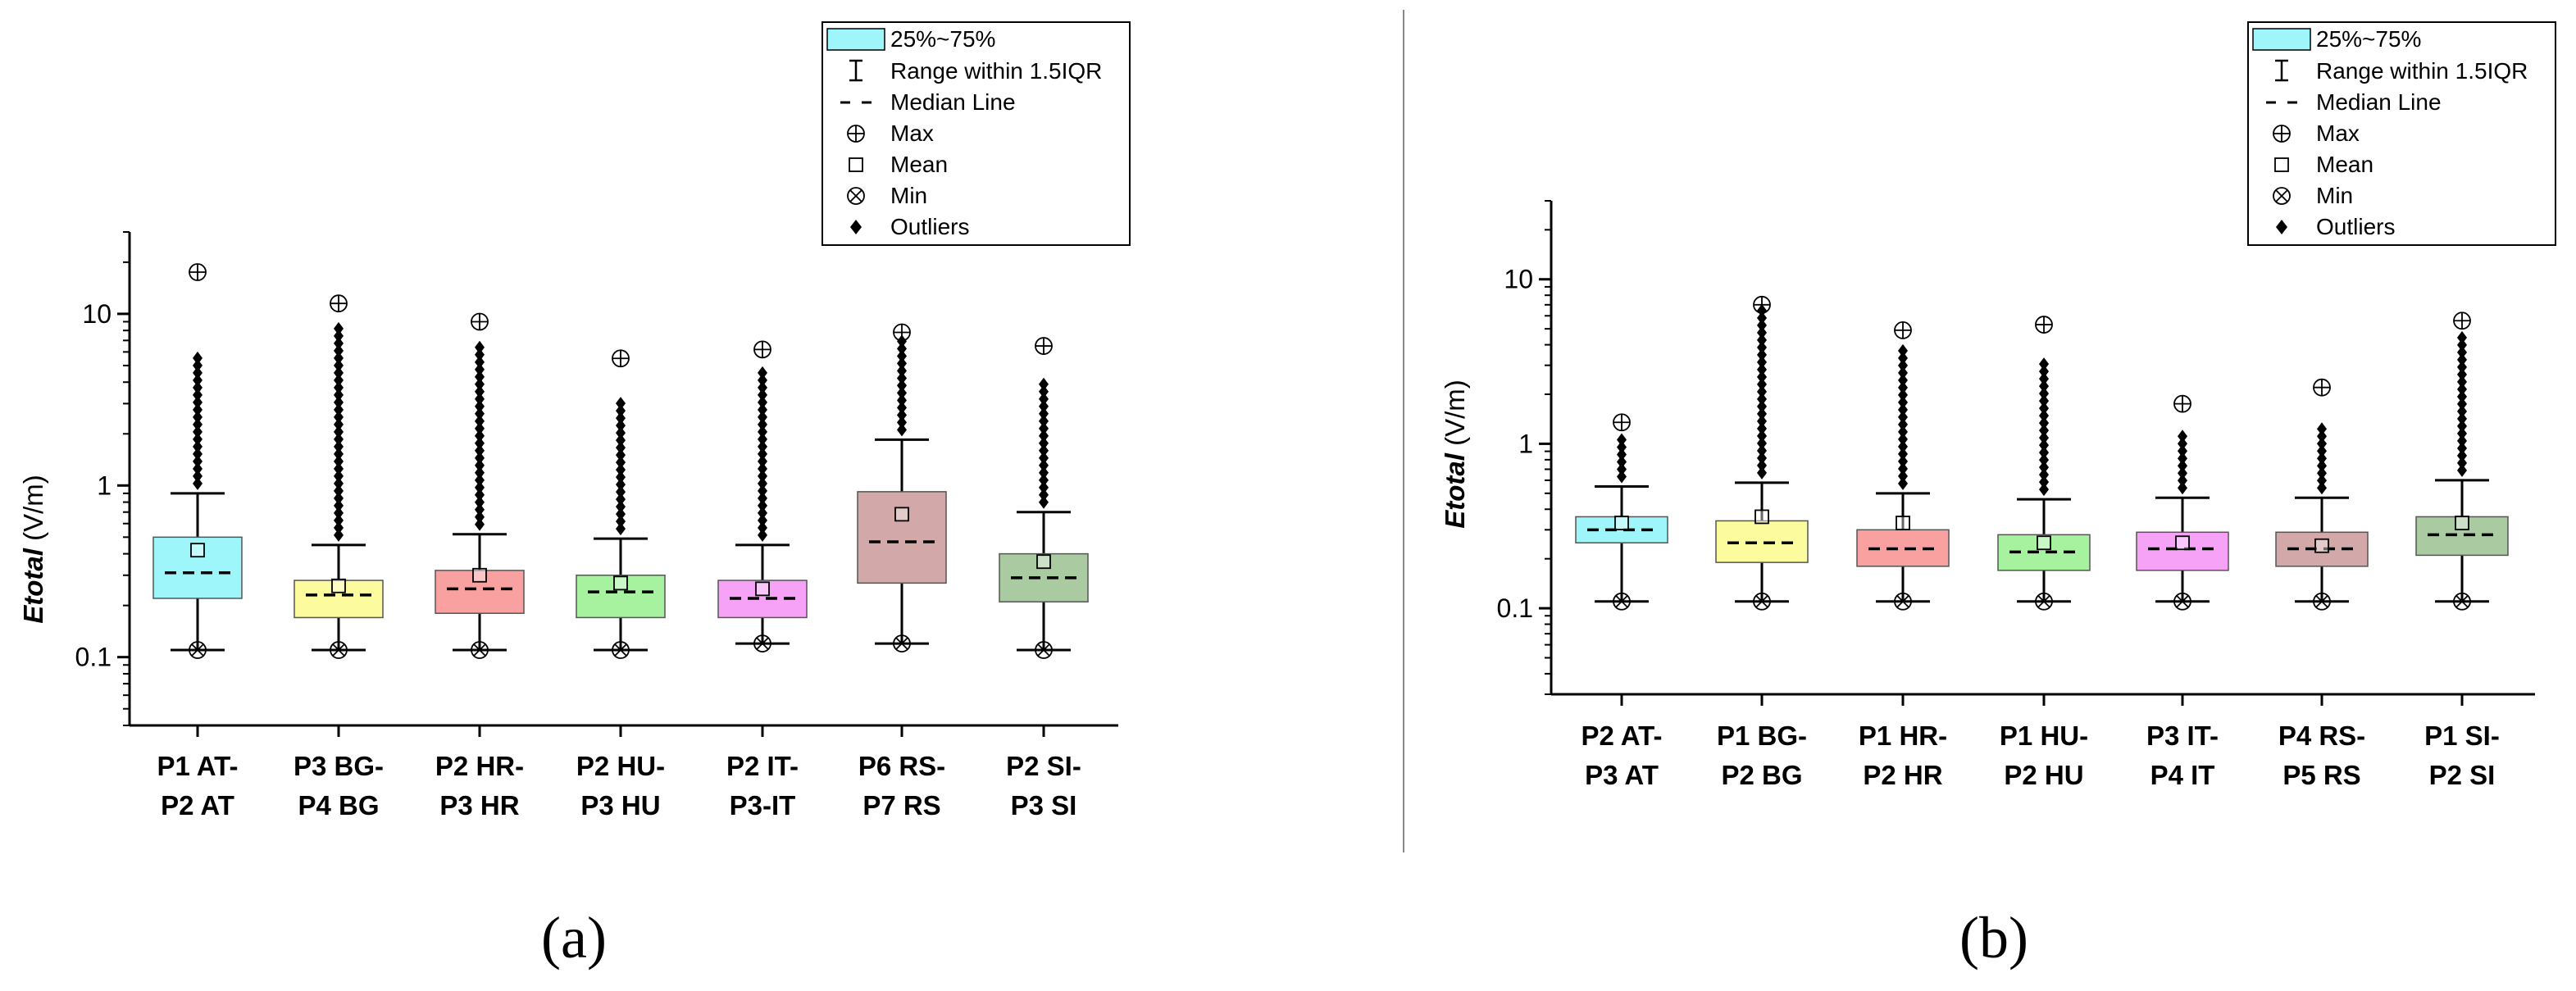 This screenshot has width=2576, height=991. What do you see at coordinates (856, 196) in the screenshot?
I see `min-symbol-icon` at bounding box center [856, 196].